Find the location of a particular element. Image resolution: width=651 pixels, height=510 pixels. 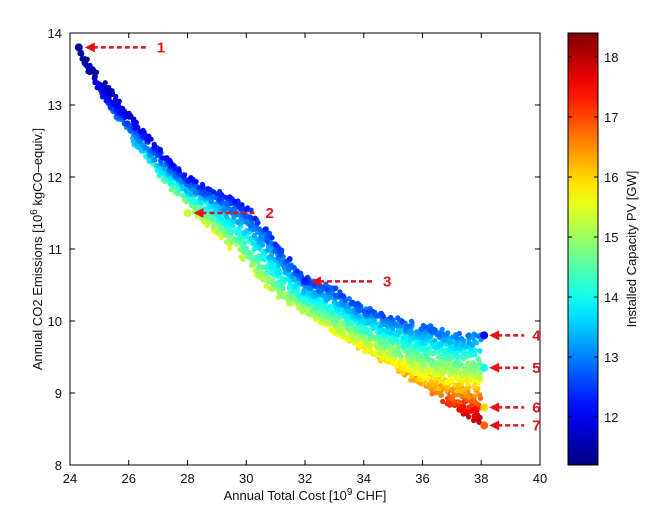

y-tick-label: 9 is located at coordinates (58, 393).